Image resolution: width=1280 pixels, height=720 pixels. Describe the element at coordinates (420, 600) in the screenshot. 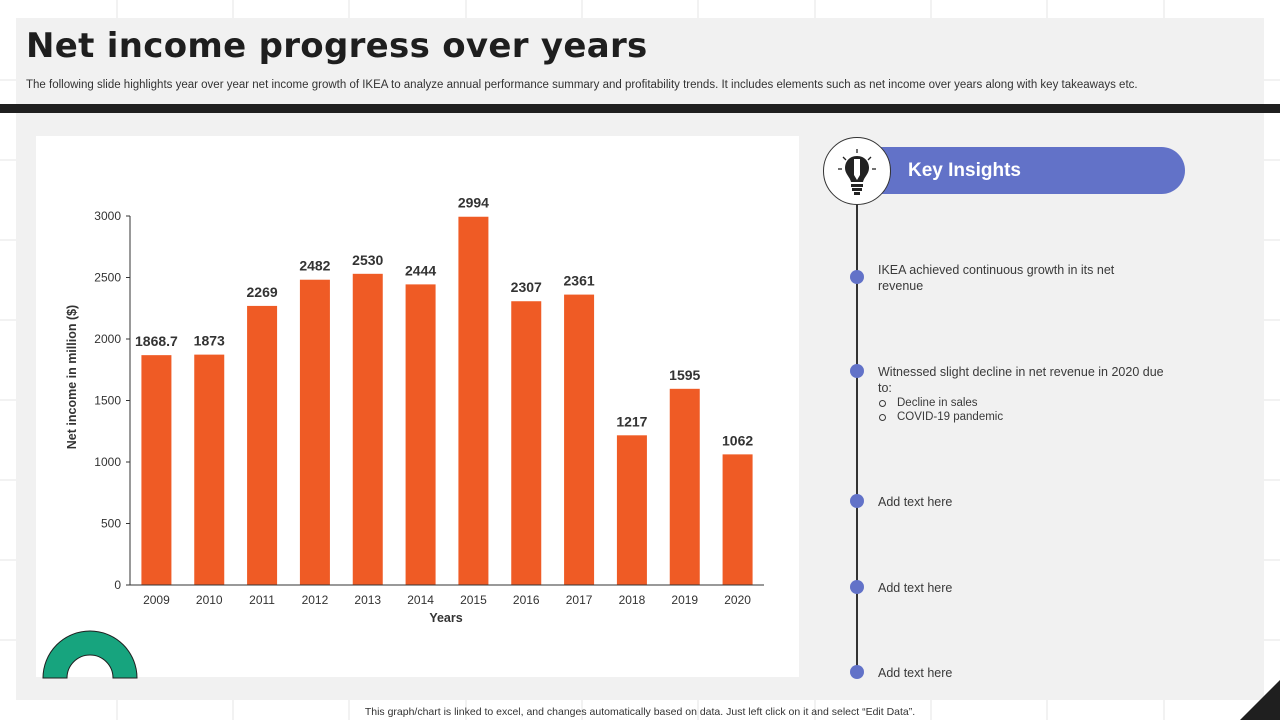

I see `x-tick-label: 2014` at that location.